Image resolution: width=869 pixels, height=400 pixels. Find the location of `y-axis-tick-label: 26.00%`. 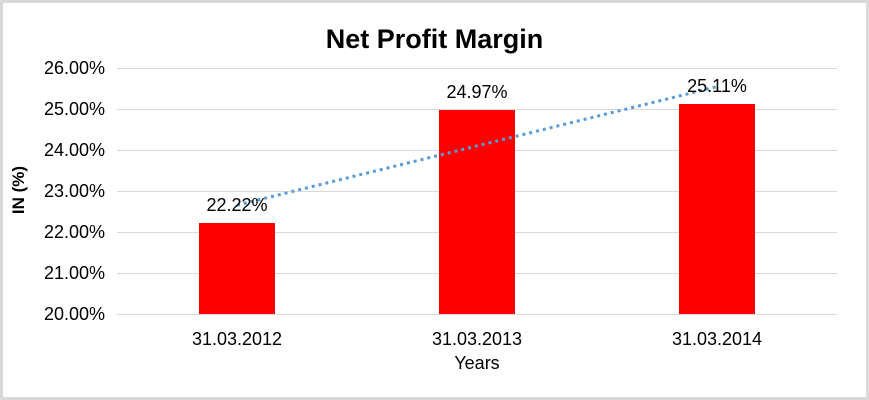

y-axis-tick-label: 26.00% is located at coordinates (74, 68).